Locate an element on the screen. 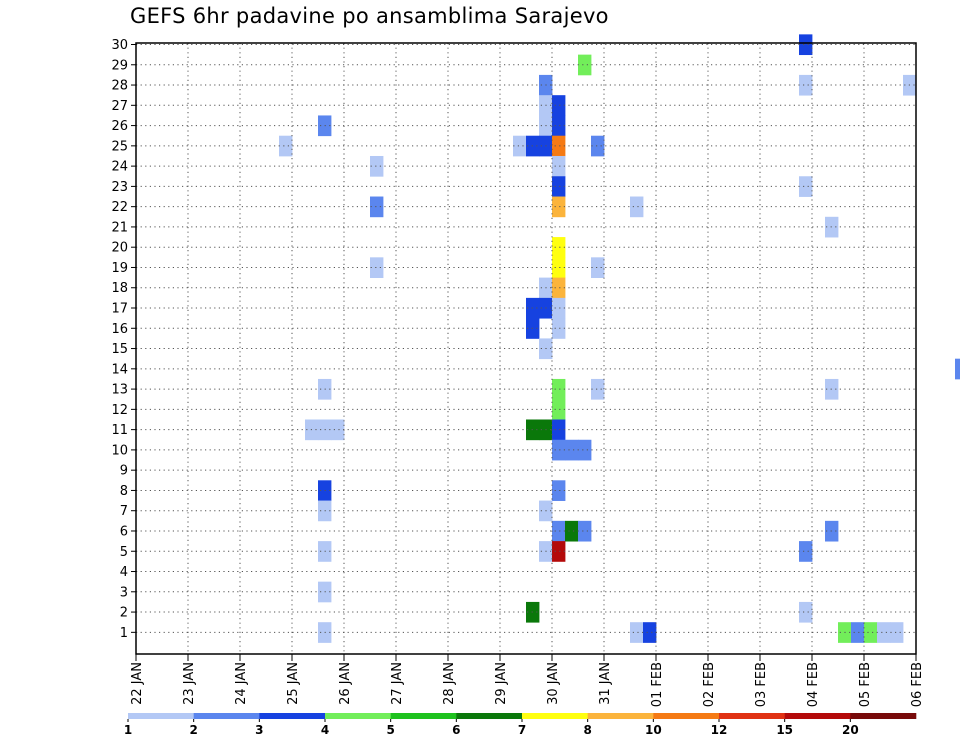 The height and width of the screenshot is (742, 960). y-tick-label: 5 is located at coordinates (124, 552).